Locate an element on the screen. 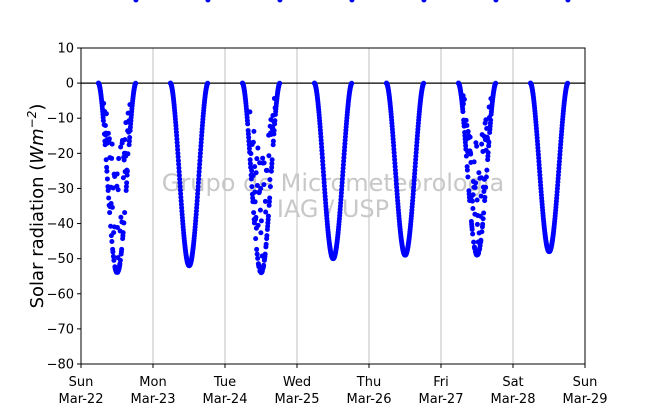 This screenshot has height=409, width=650. y-tick-label: −20 is located at coordinates (60, 154).